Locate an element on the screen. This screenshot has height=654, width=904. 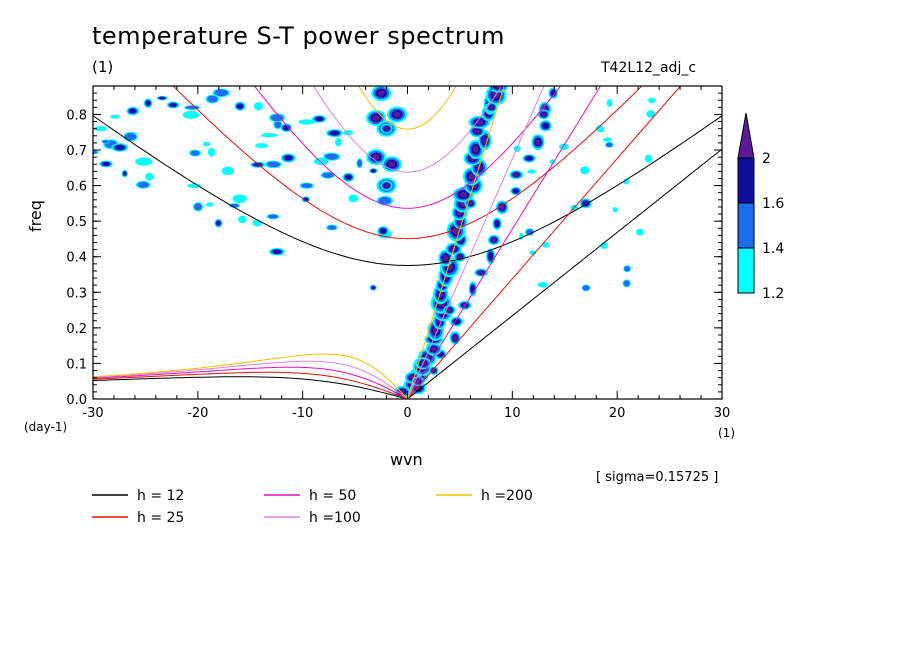
y-tick-label: 0.5 is located at coordinates (76, 222).